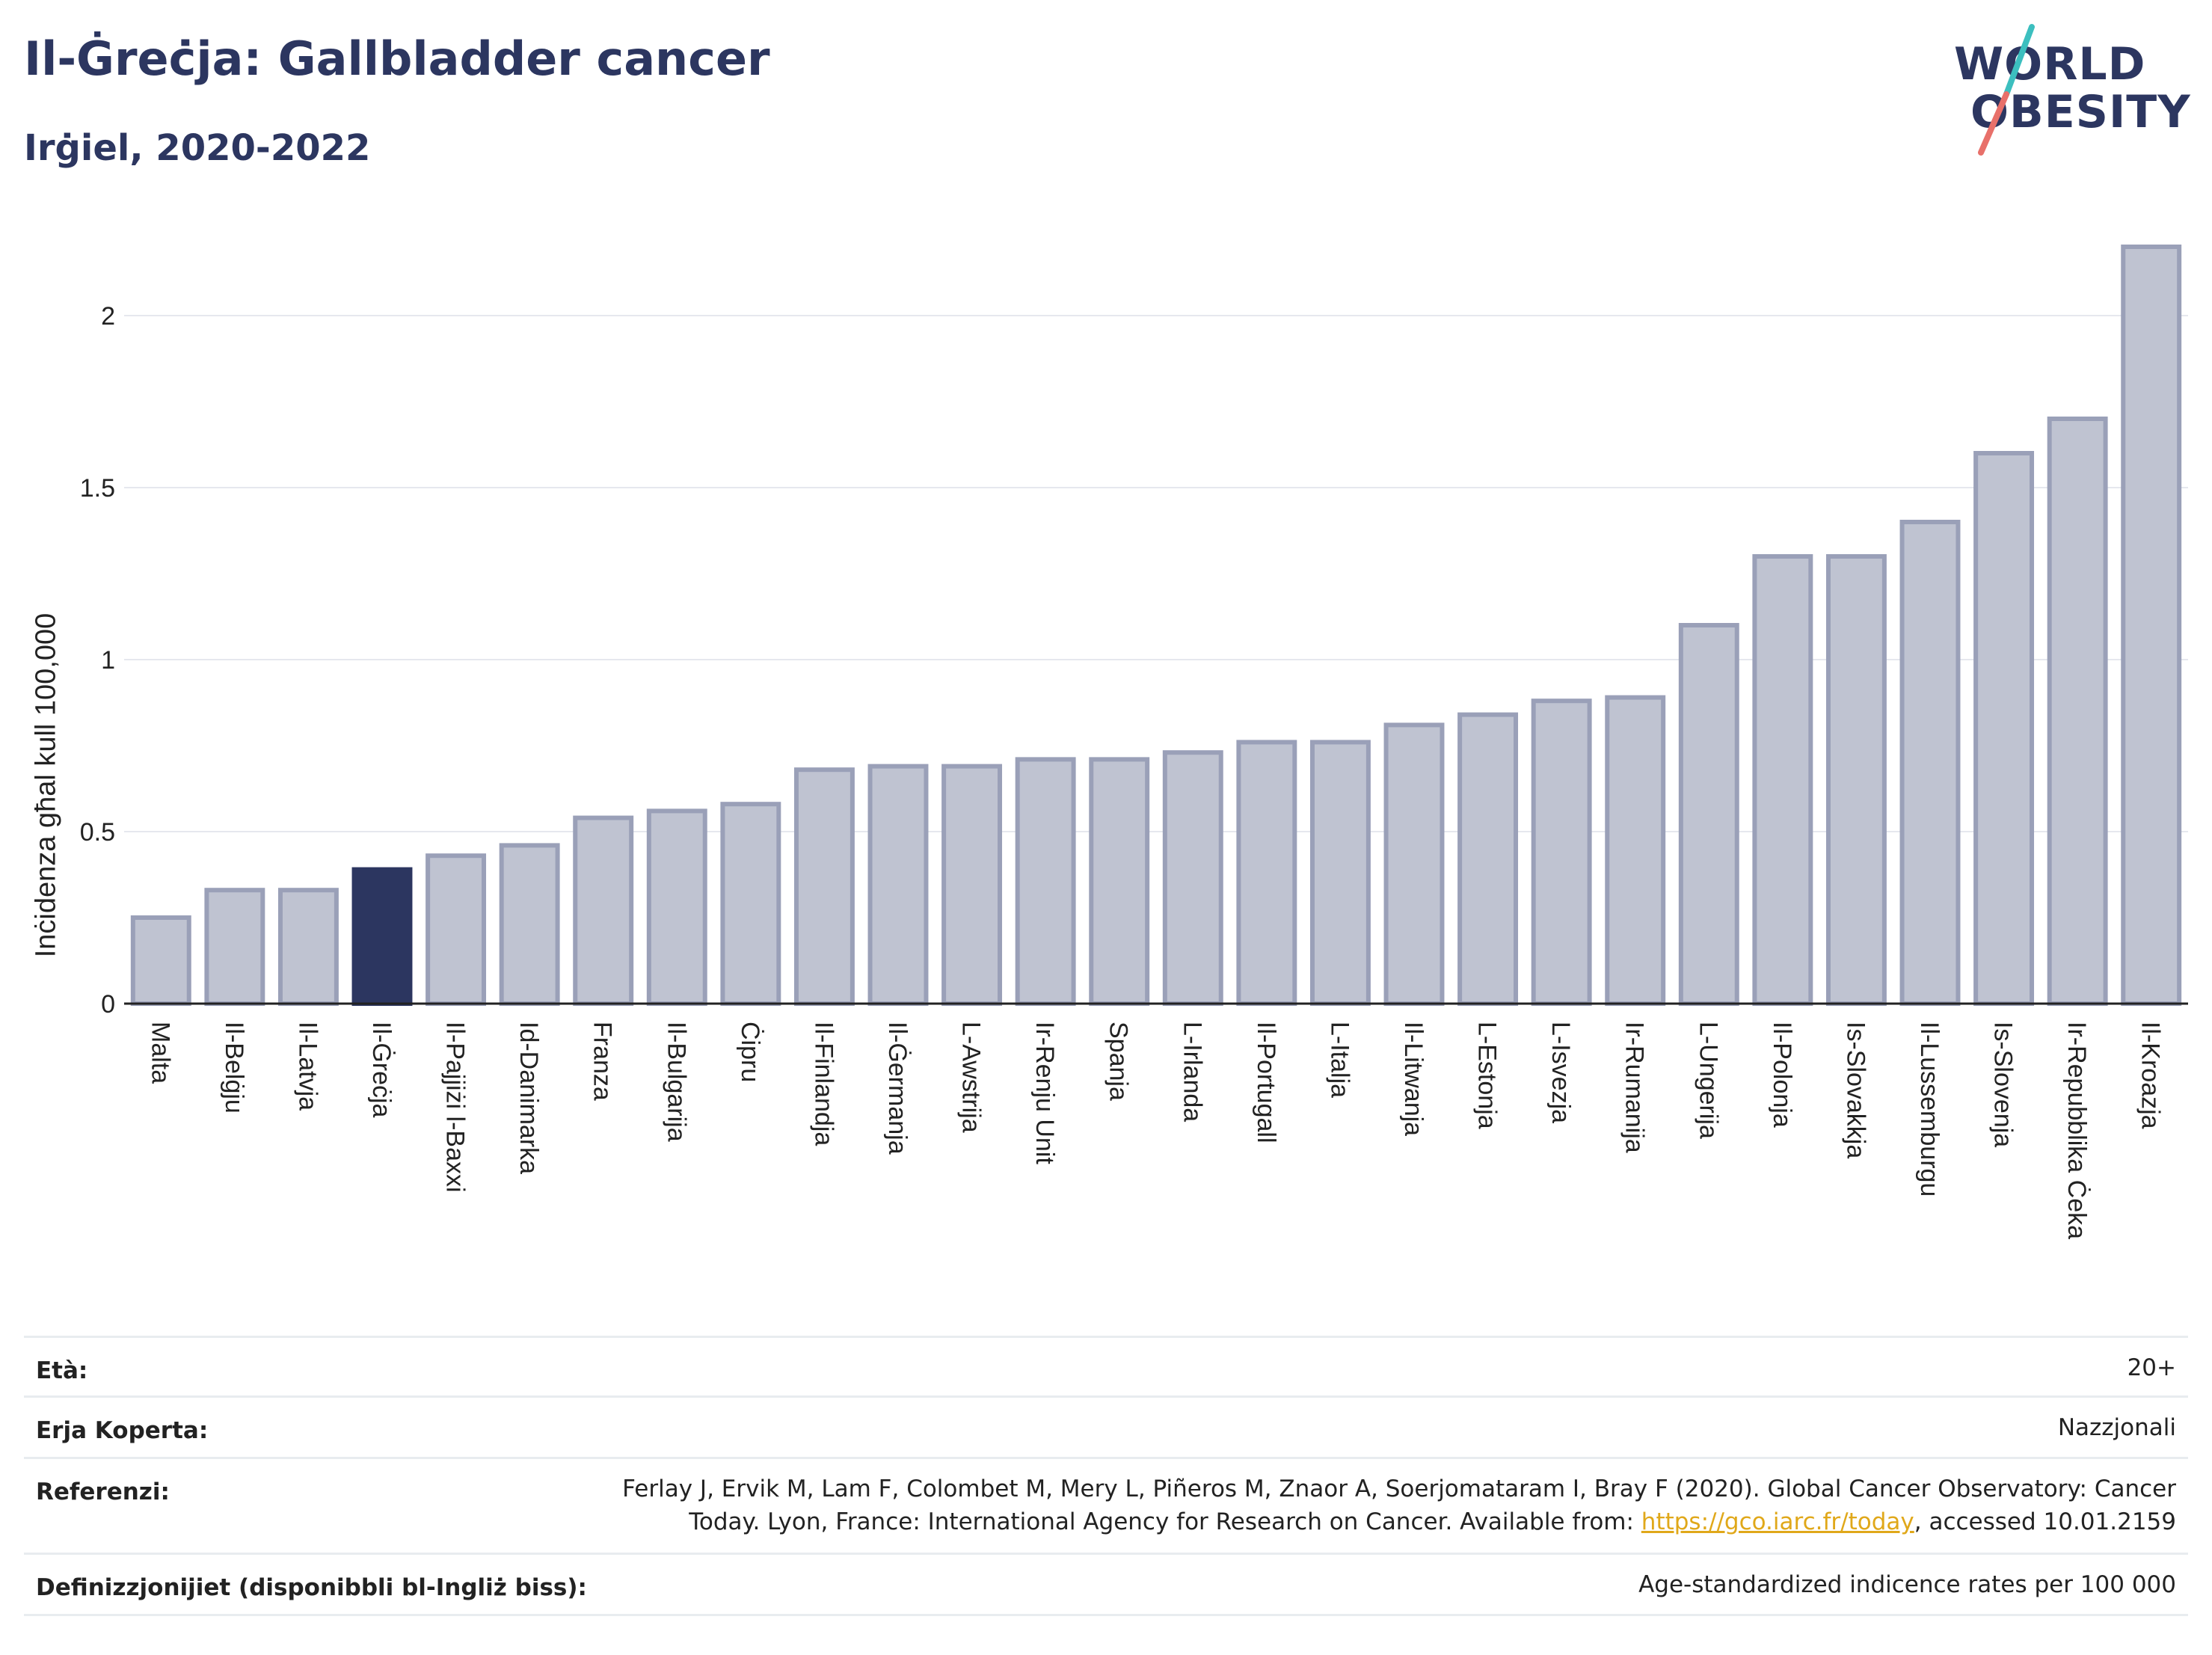 This screenshot has height=1655, width=2212. I want to click on bar-Il-Bulgarija, so click(676, 907).